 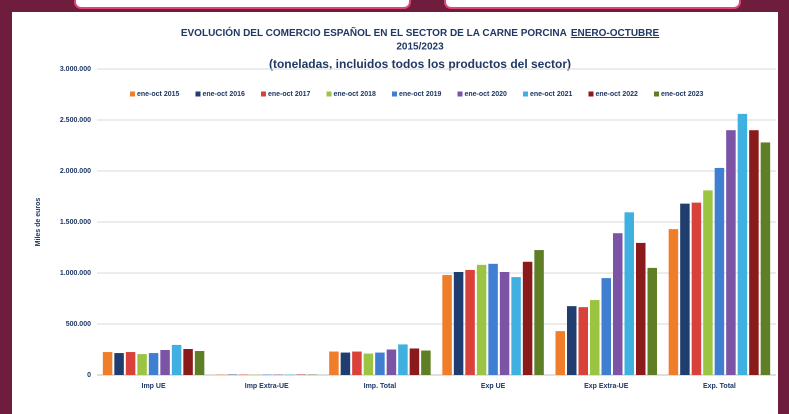 I want to click on x-tick-label: Imp UE, so click(x=154, y=386).